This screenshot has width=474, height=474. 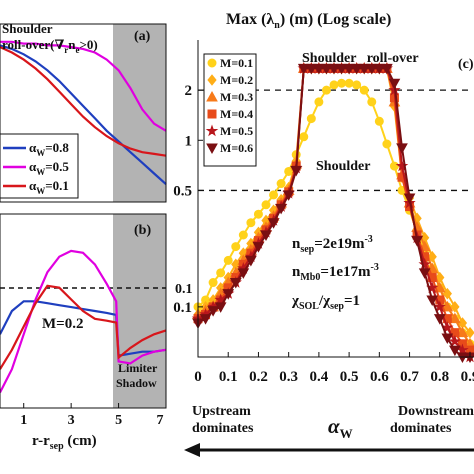 I want to click on panel-c-ytick-3: 1, so click(x=189, y=141).